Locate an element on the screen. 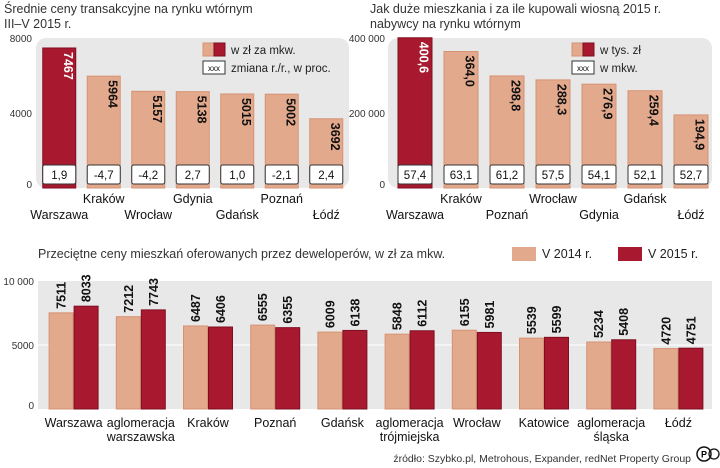 This screenshot has height=468, width=720. logo-ring is located at coordinates (704, 454).